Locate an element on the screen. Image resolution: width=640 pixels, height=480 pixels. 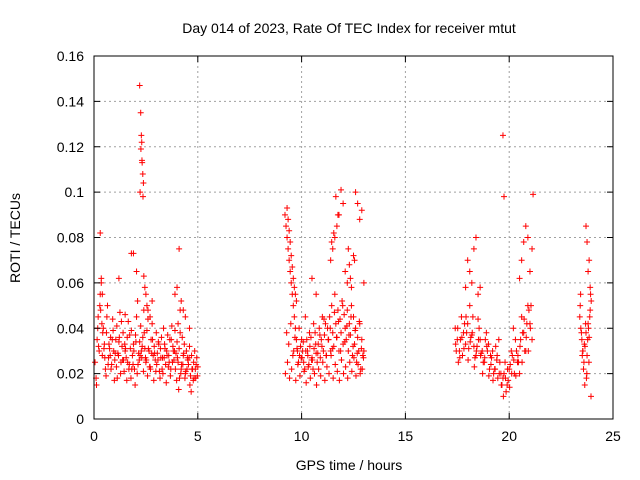
x-tick-label: 25 is located at coordinates (613, 436).